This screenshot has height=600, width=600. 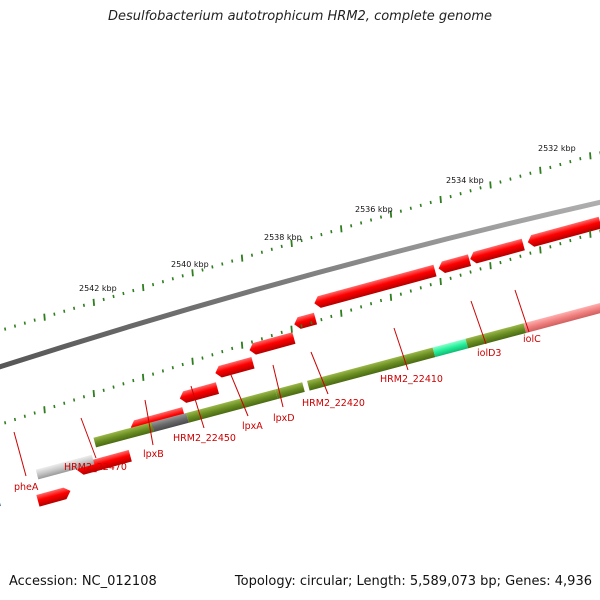 What do you see at coordinates (190, 264) in the screenshot?
I see `tick-label: 2540 kbp` at bounding box center [190, 264].